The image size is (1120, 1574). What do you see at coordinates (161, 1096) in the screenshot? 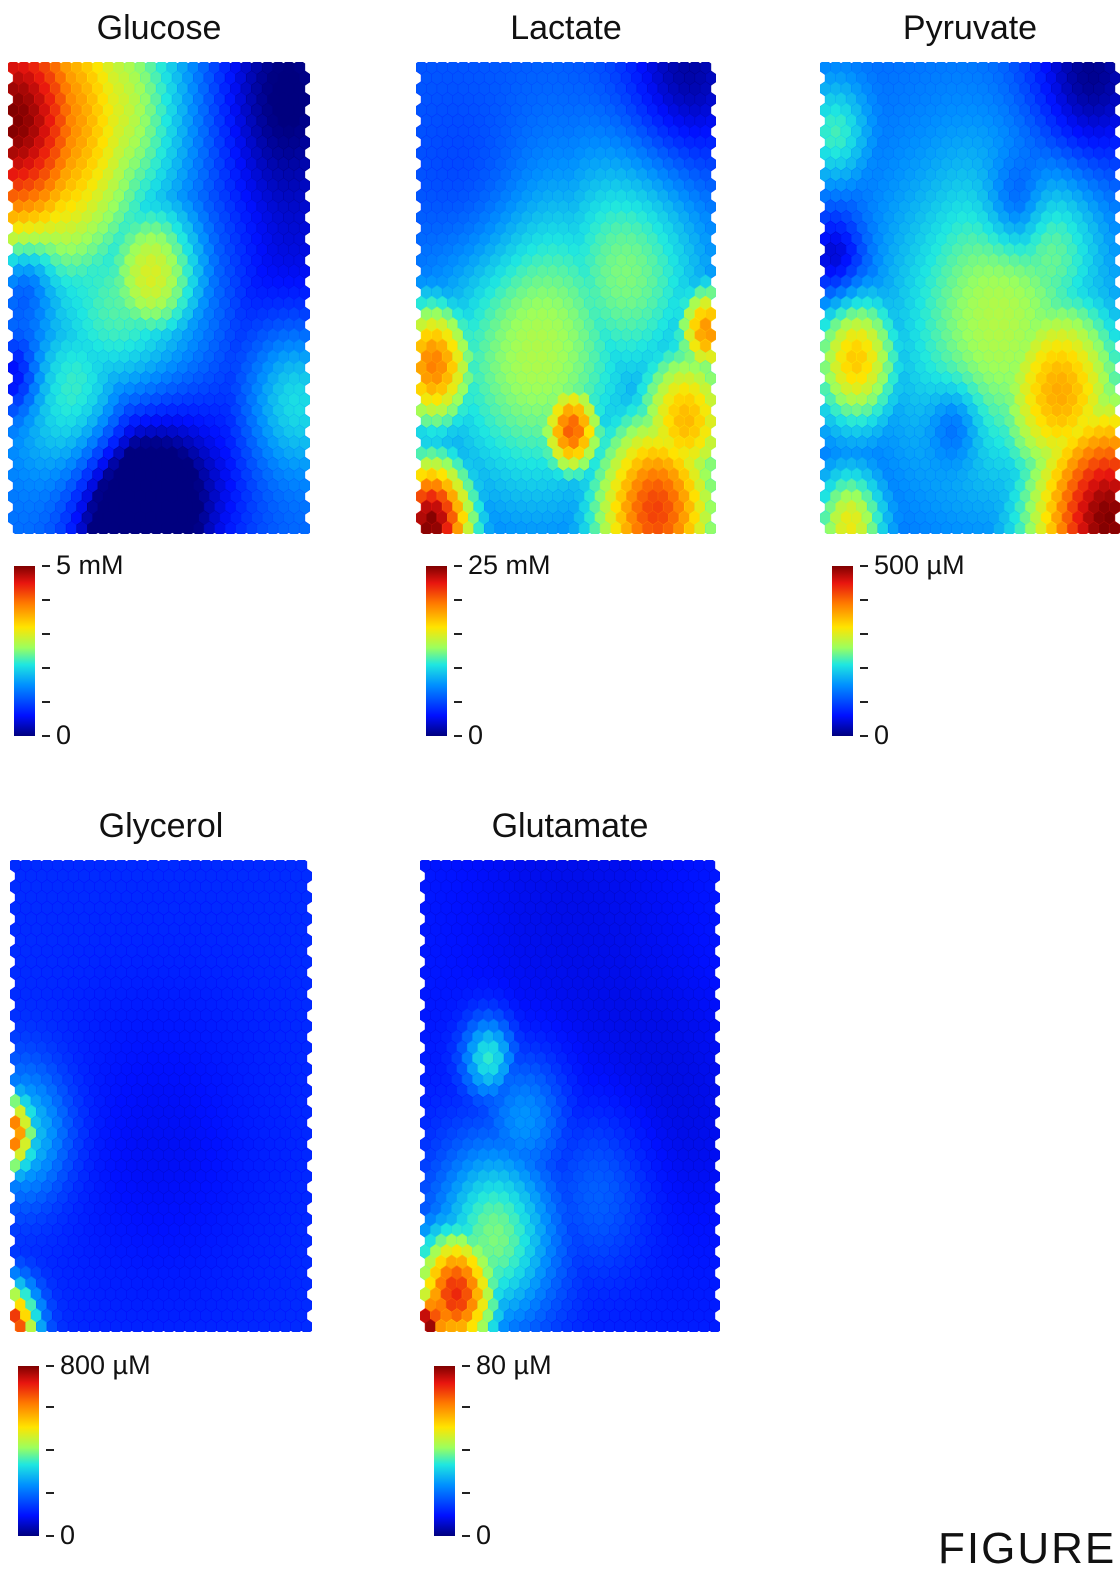
I see `som-heatmap-glycerol` at bounding box center [161, 1096].